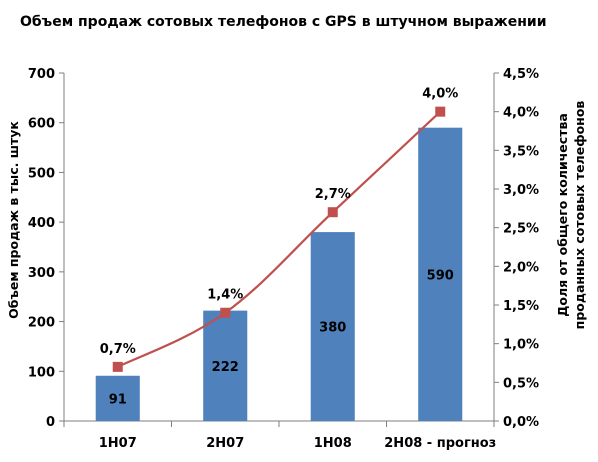 This screenshot has width=598, height=462. What do you see at coordinates (521, 422) in the screenshot?
I see `y-right-tick-label: 0,0%` at bounding box center [521, 422].